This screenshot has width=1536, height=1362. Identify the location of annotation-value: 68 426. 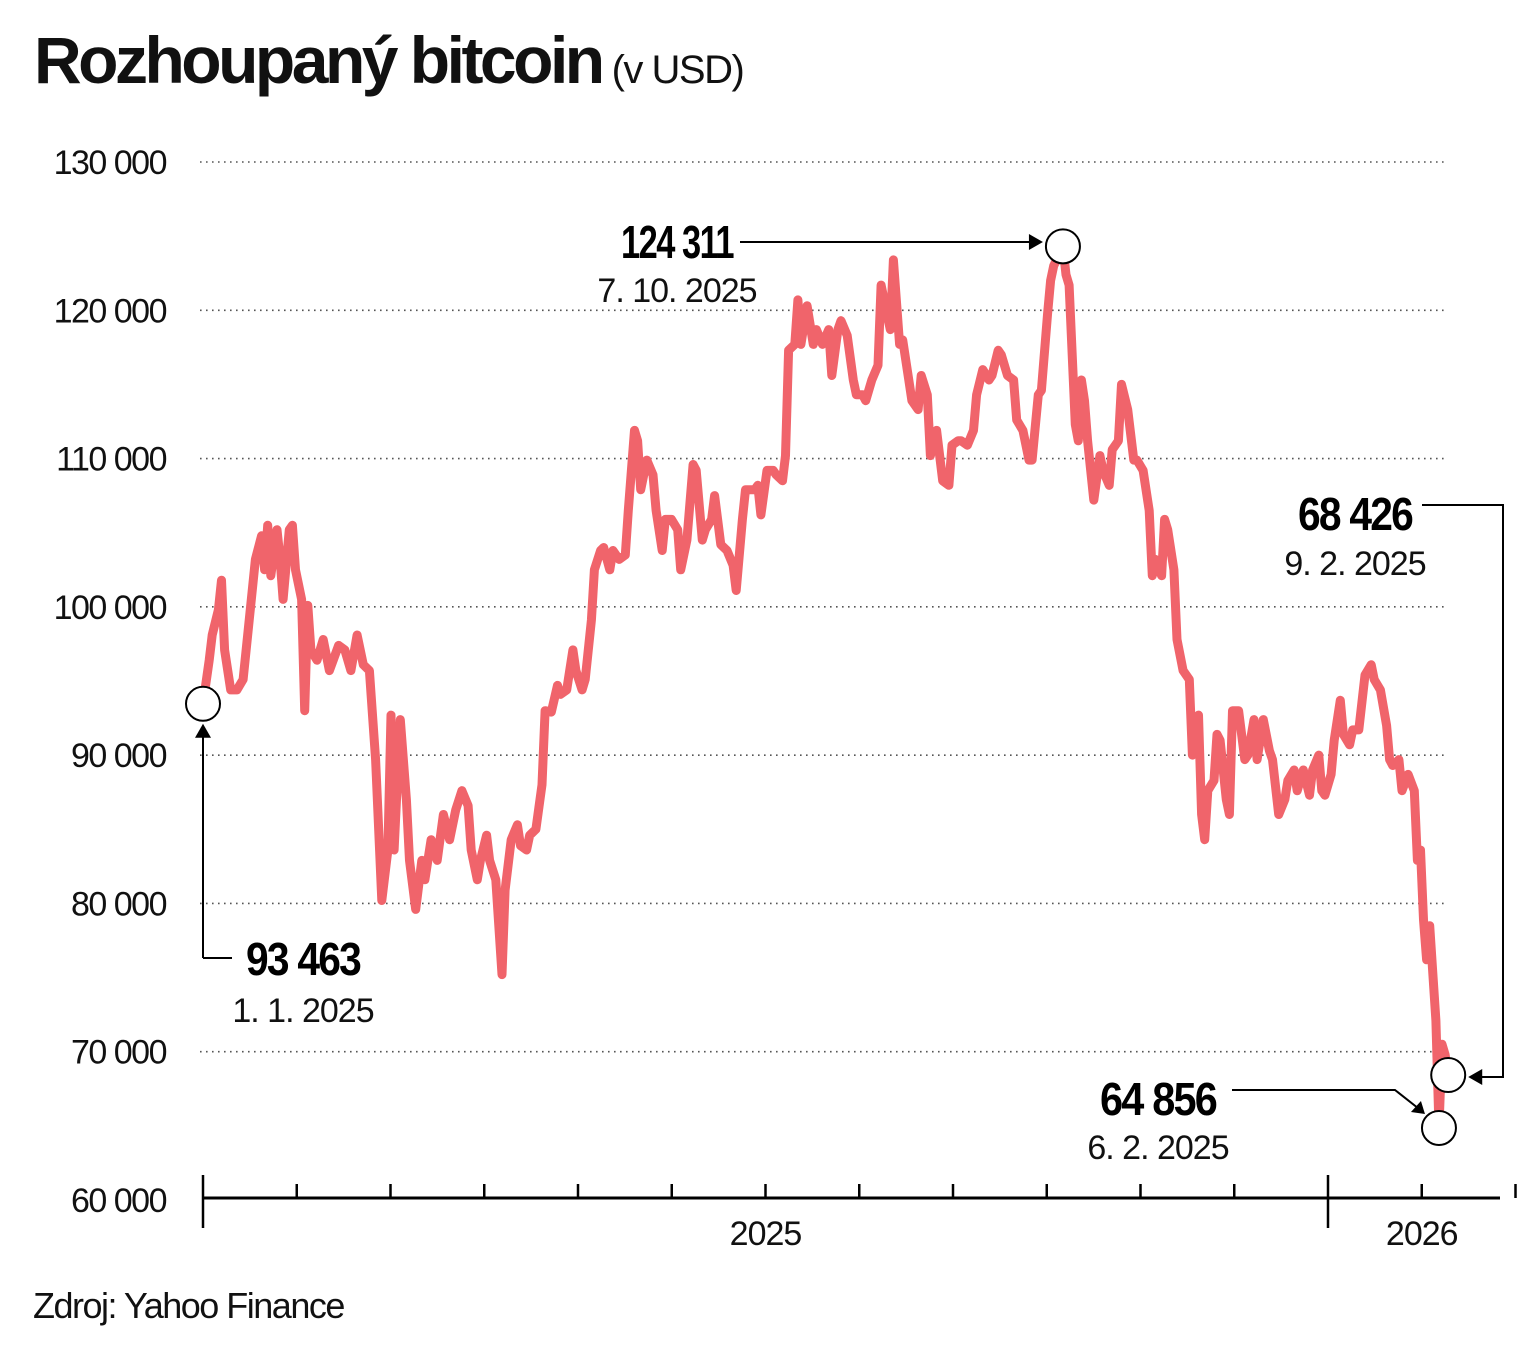
(1355, 514).